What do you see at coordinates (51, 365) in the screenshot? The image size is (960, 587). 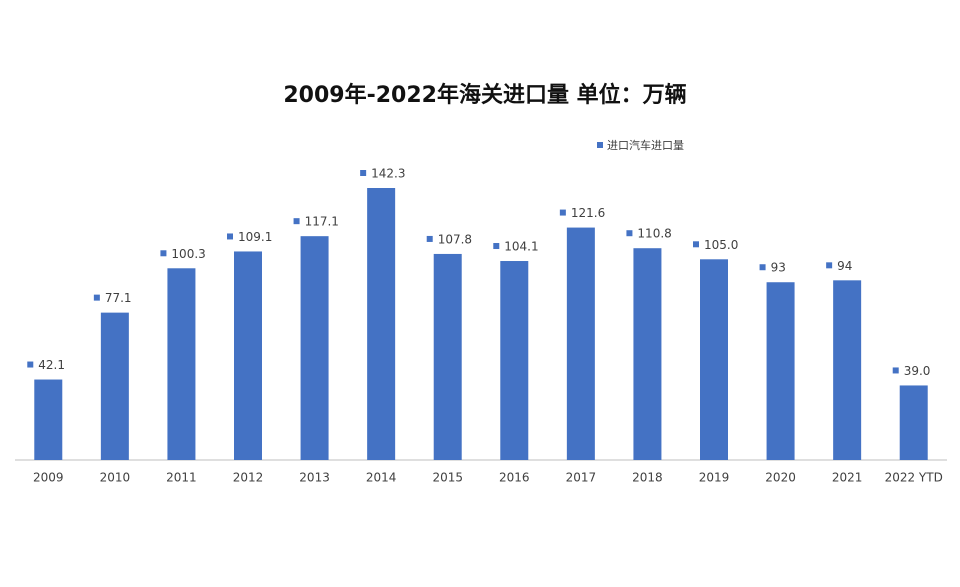 I see `value-label: 42.1` at bounding box center [51, 365].